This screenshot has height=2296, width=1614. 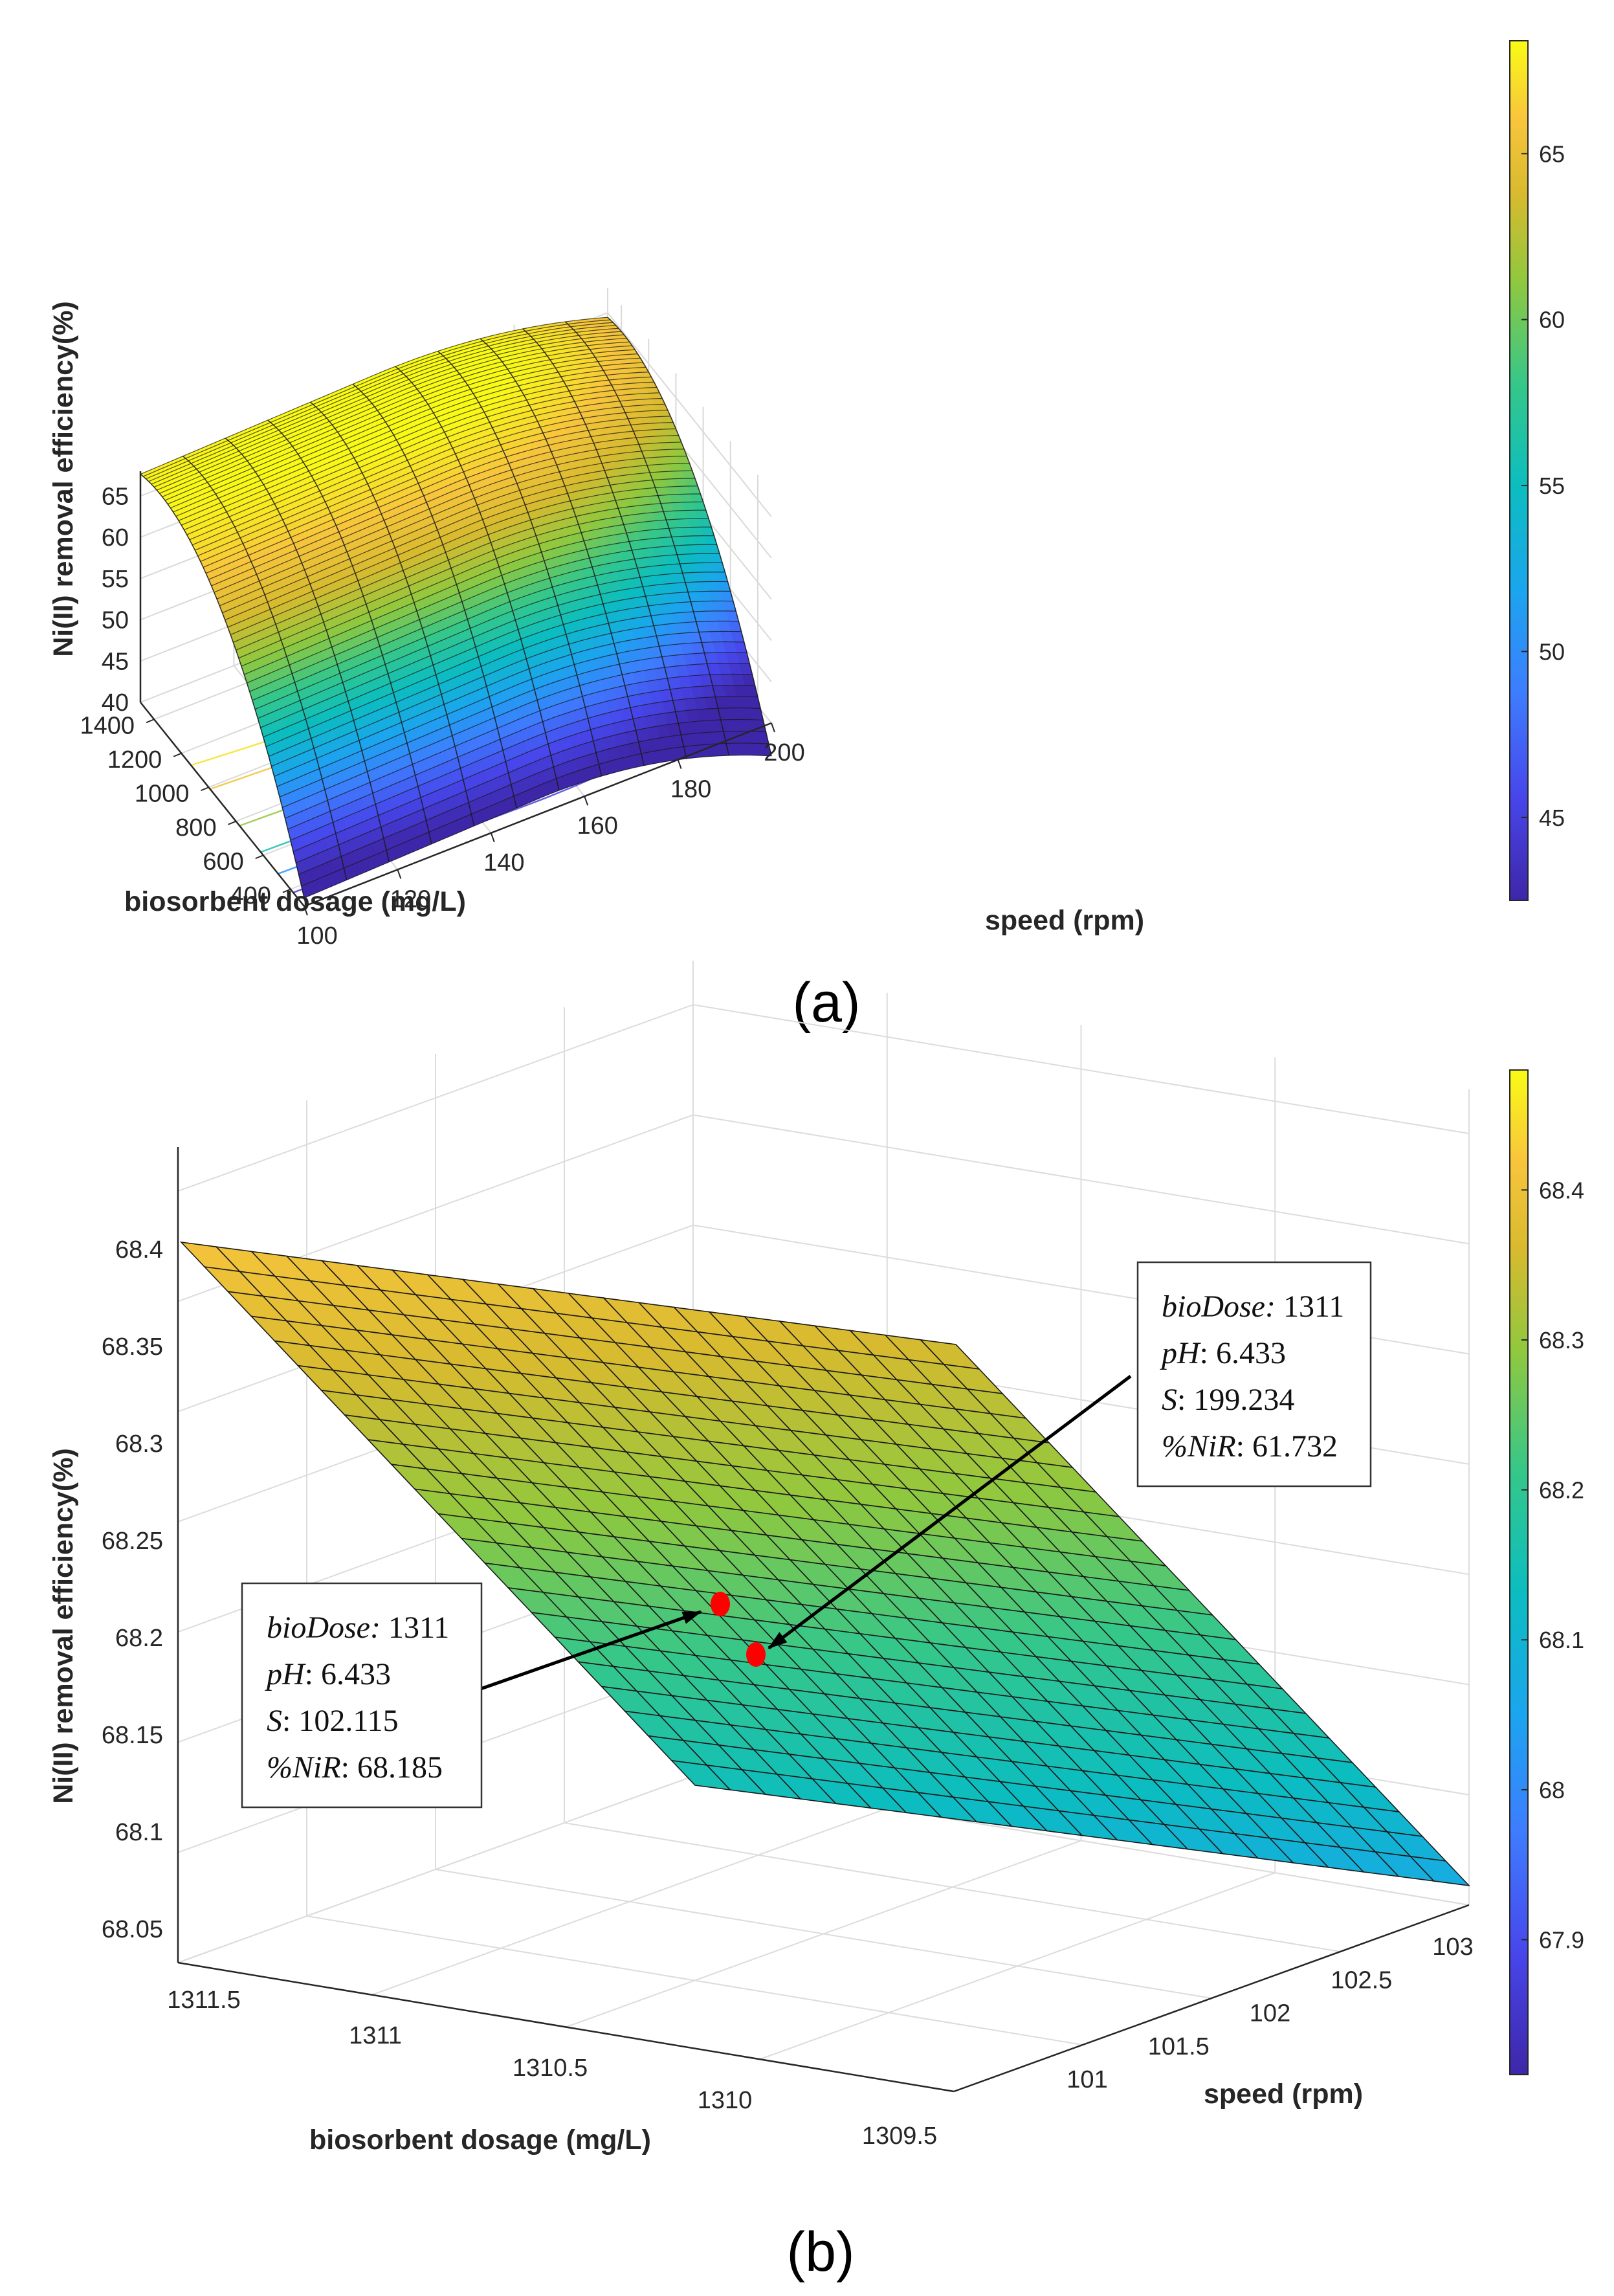 I want to click on panel-b-z-tick: 68.35, so click(x=132, y=1347).